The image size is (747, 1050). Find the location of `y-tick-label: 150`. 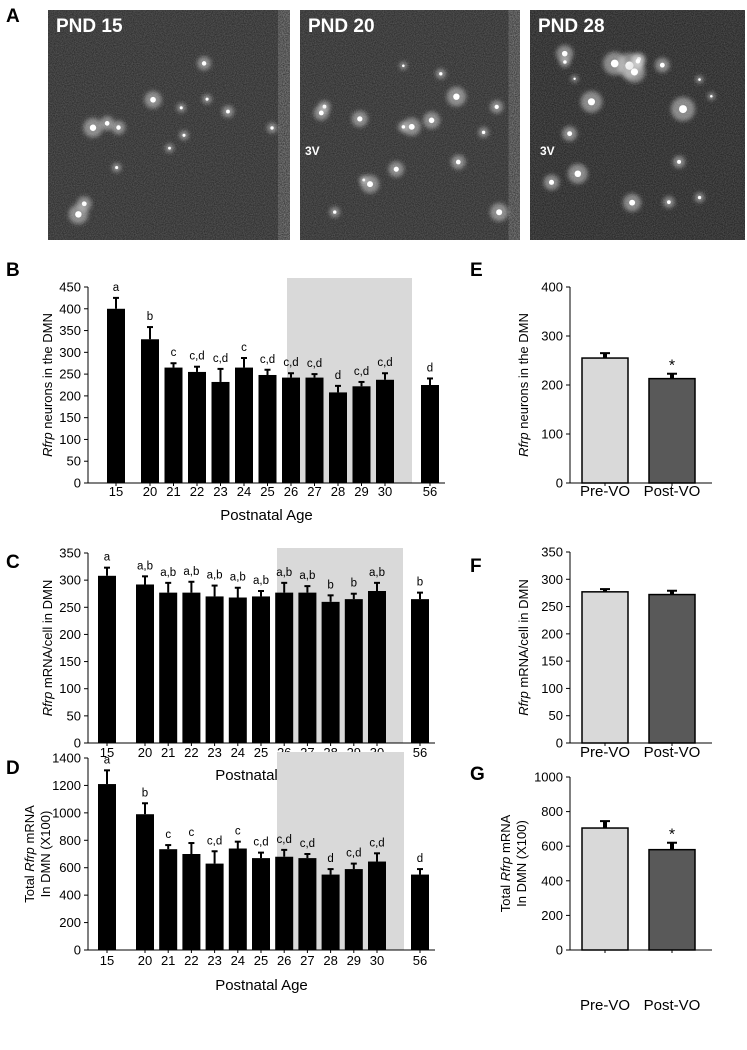

y-tick-label: 150 is located at coordinates (552, 661).